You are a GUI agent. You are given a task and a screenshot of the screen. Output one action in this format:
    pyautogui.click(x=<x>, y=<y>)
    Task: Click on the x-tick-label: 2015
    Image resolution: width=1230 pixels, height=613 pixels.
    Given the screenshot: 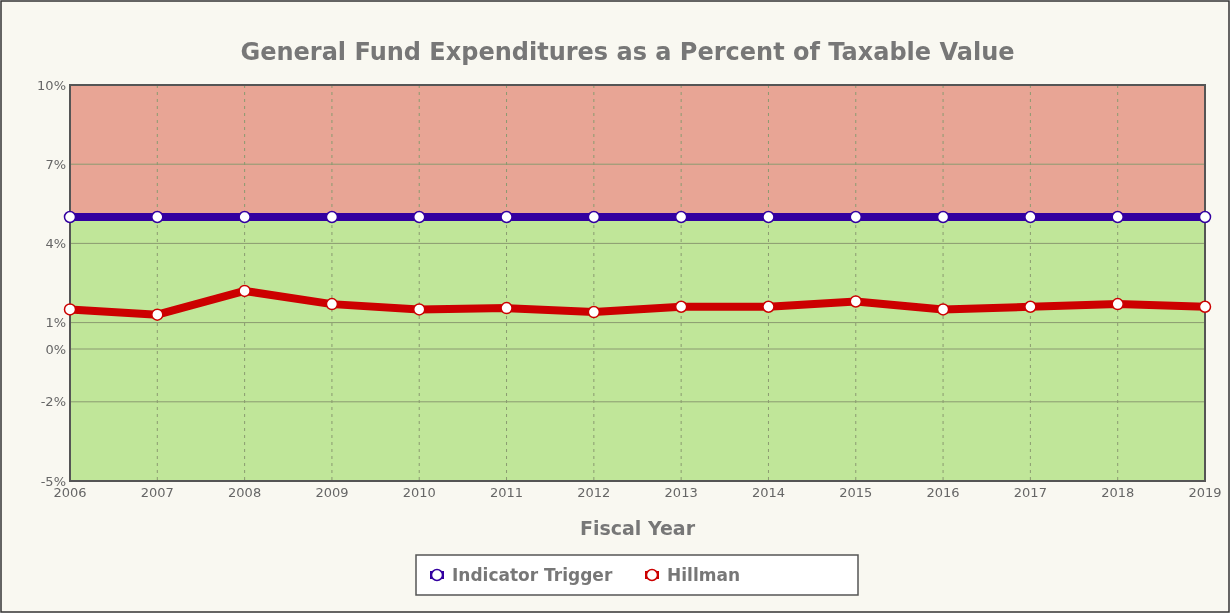 What is the action you would take?
    pyautogui.click(x=856, y=492)
    